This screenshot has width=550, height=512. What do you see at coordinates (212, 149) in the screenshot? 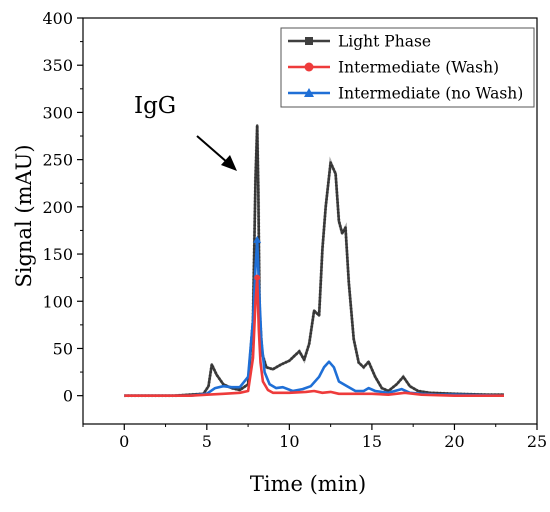
I see `igg-annotation-arrow-shaft` at bounding box center [212, 149].